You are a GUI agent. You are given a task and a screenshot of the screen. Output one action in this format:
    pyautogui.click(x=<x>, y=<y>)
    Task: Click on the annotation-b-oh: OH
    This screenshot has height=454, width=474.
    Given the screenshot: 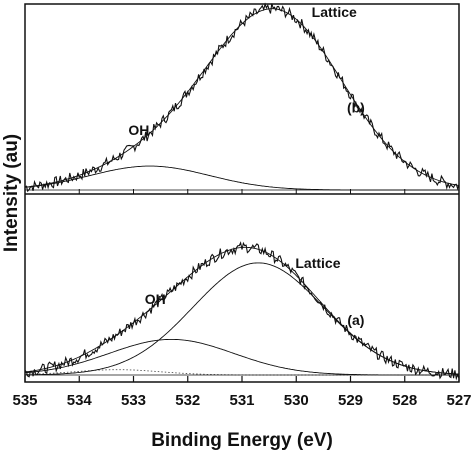 What is the action you would take?
    pyautogui.click(x=138, y=130)
    